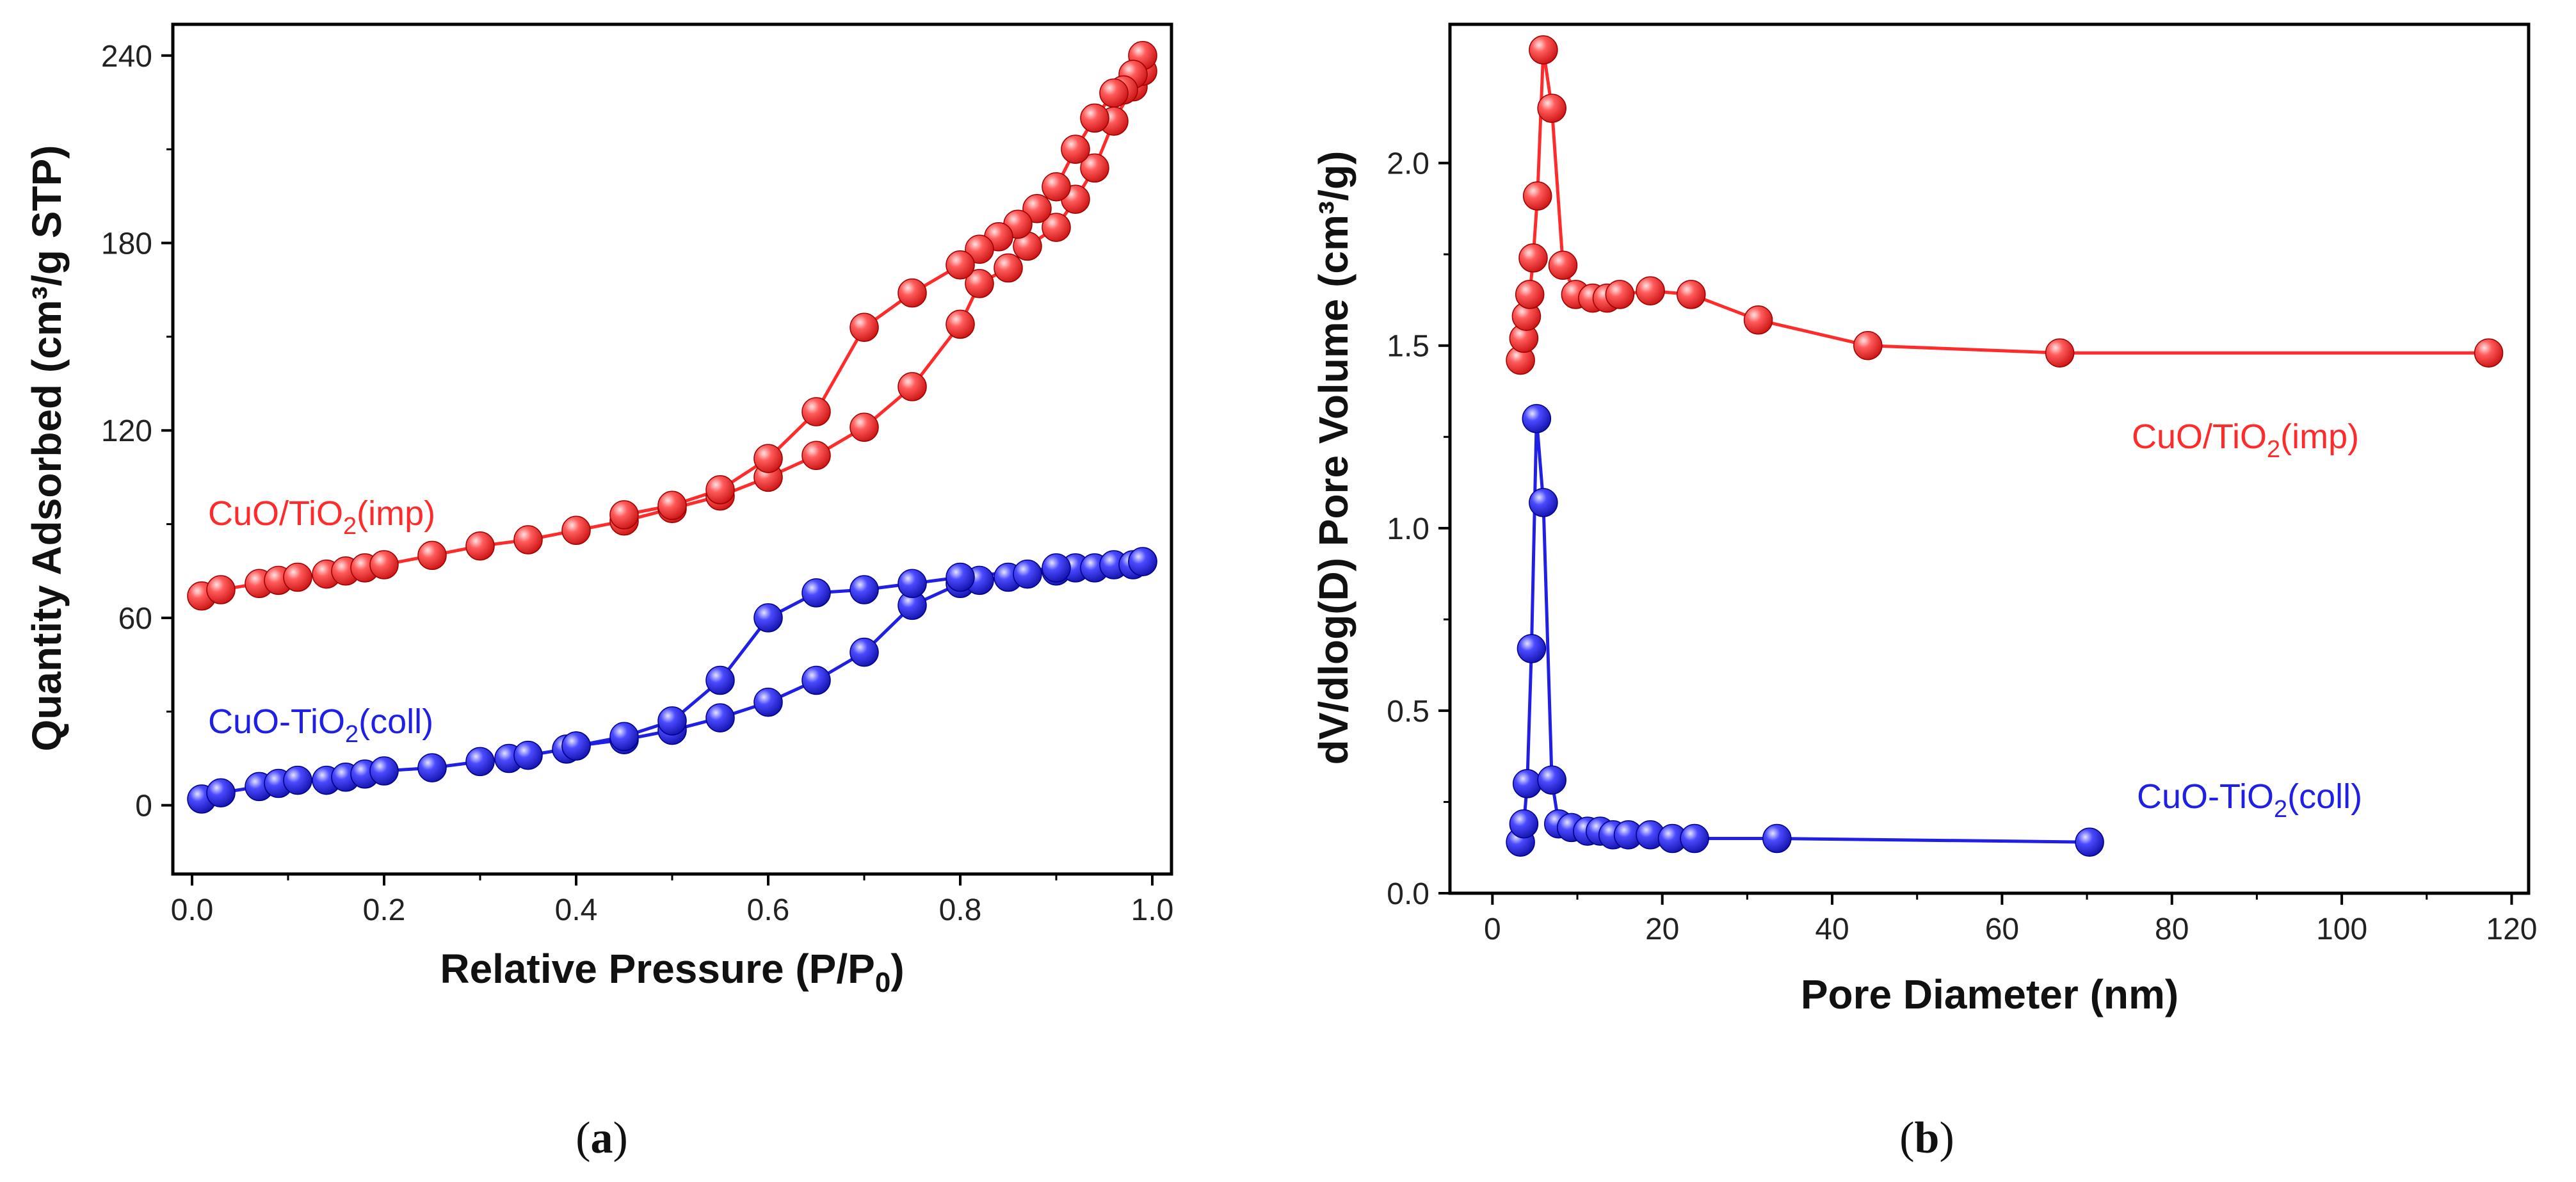  I want to click on panel-a-y-axis-label: Quantity Adsorbed (cm³/g STP), so click(47, 448).